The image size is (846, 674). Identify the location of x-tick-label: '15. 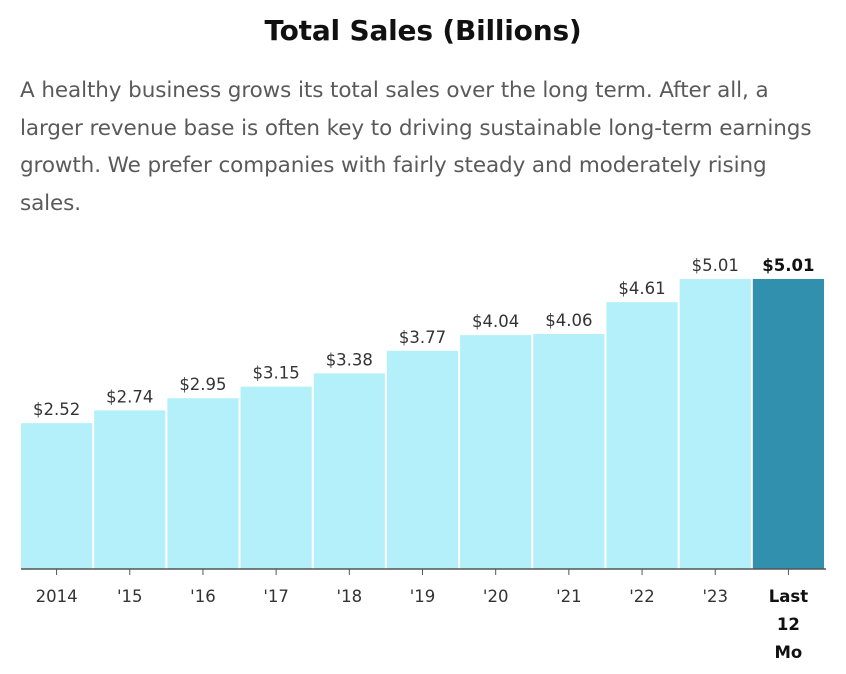
(130, 596).